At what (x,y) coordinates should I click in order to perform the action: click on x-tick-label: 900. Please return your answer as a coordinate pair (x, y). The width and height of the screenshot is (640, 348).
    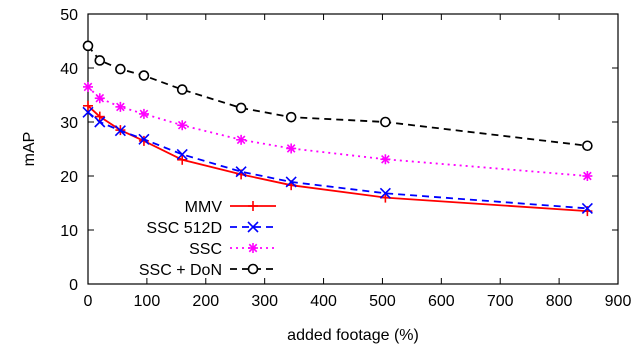
    Looking at the image, I should click on (618, 301).